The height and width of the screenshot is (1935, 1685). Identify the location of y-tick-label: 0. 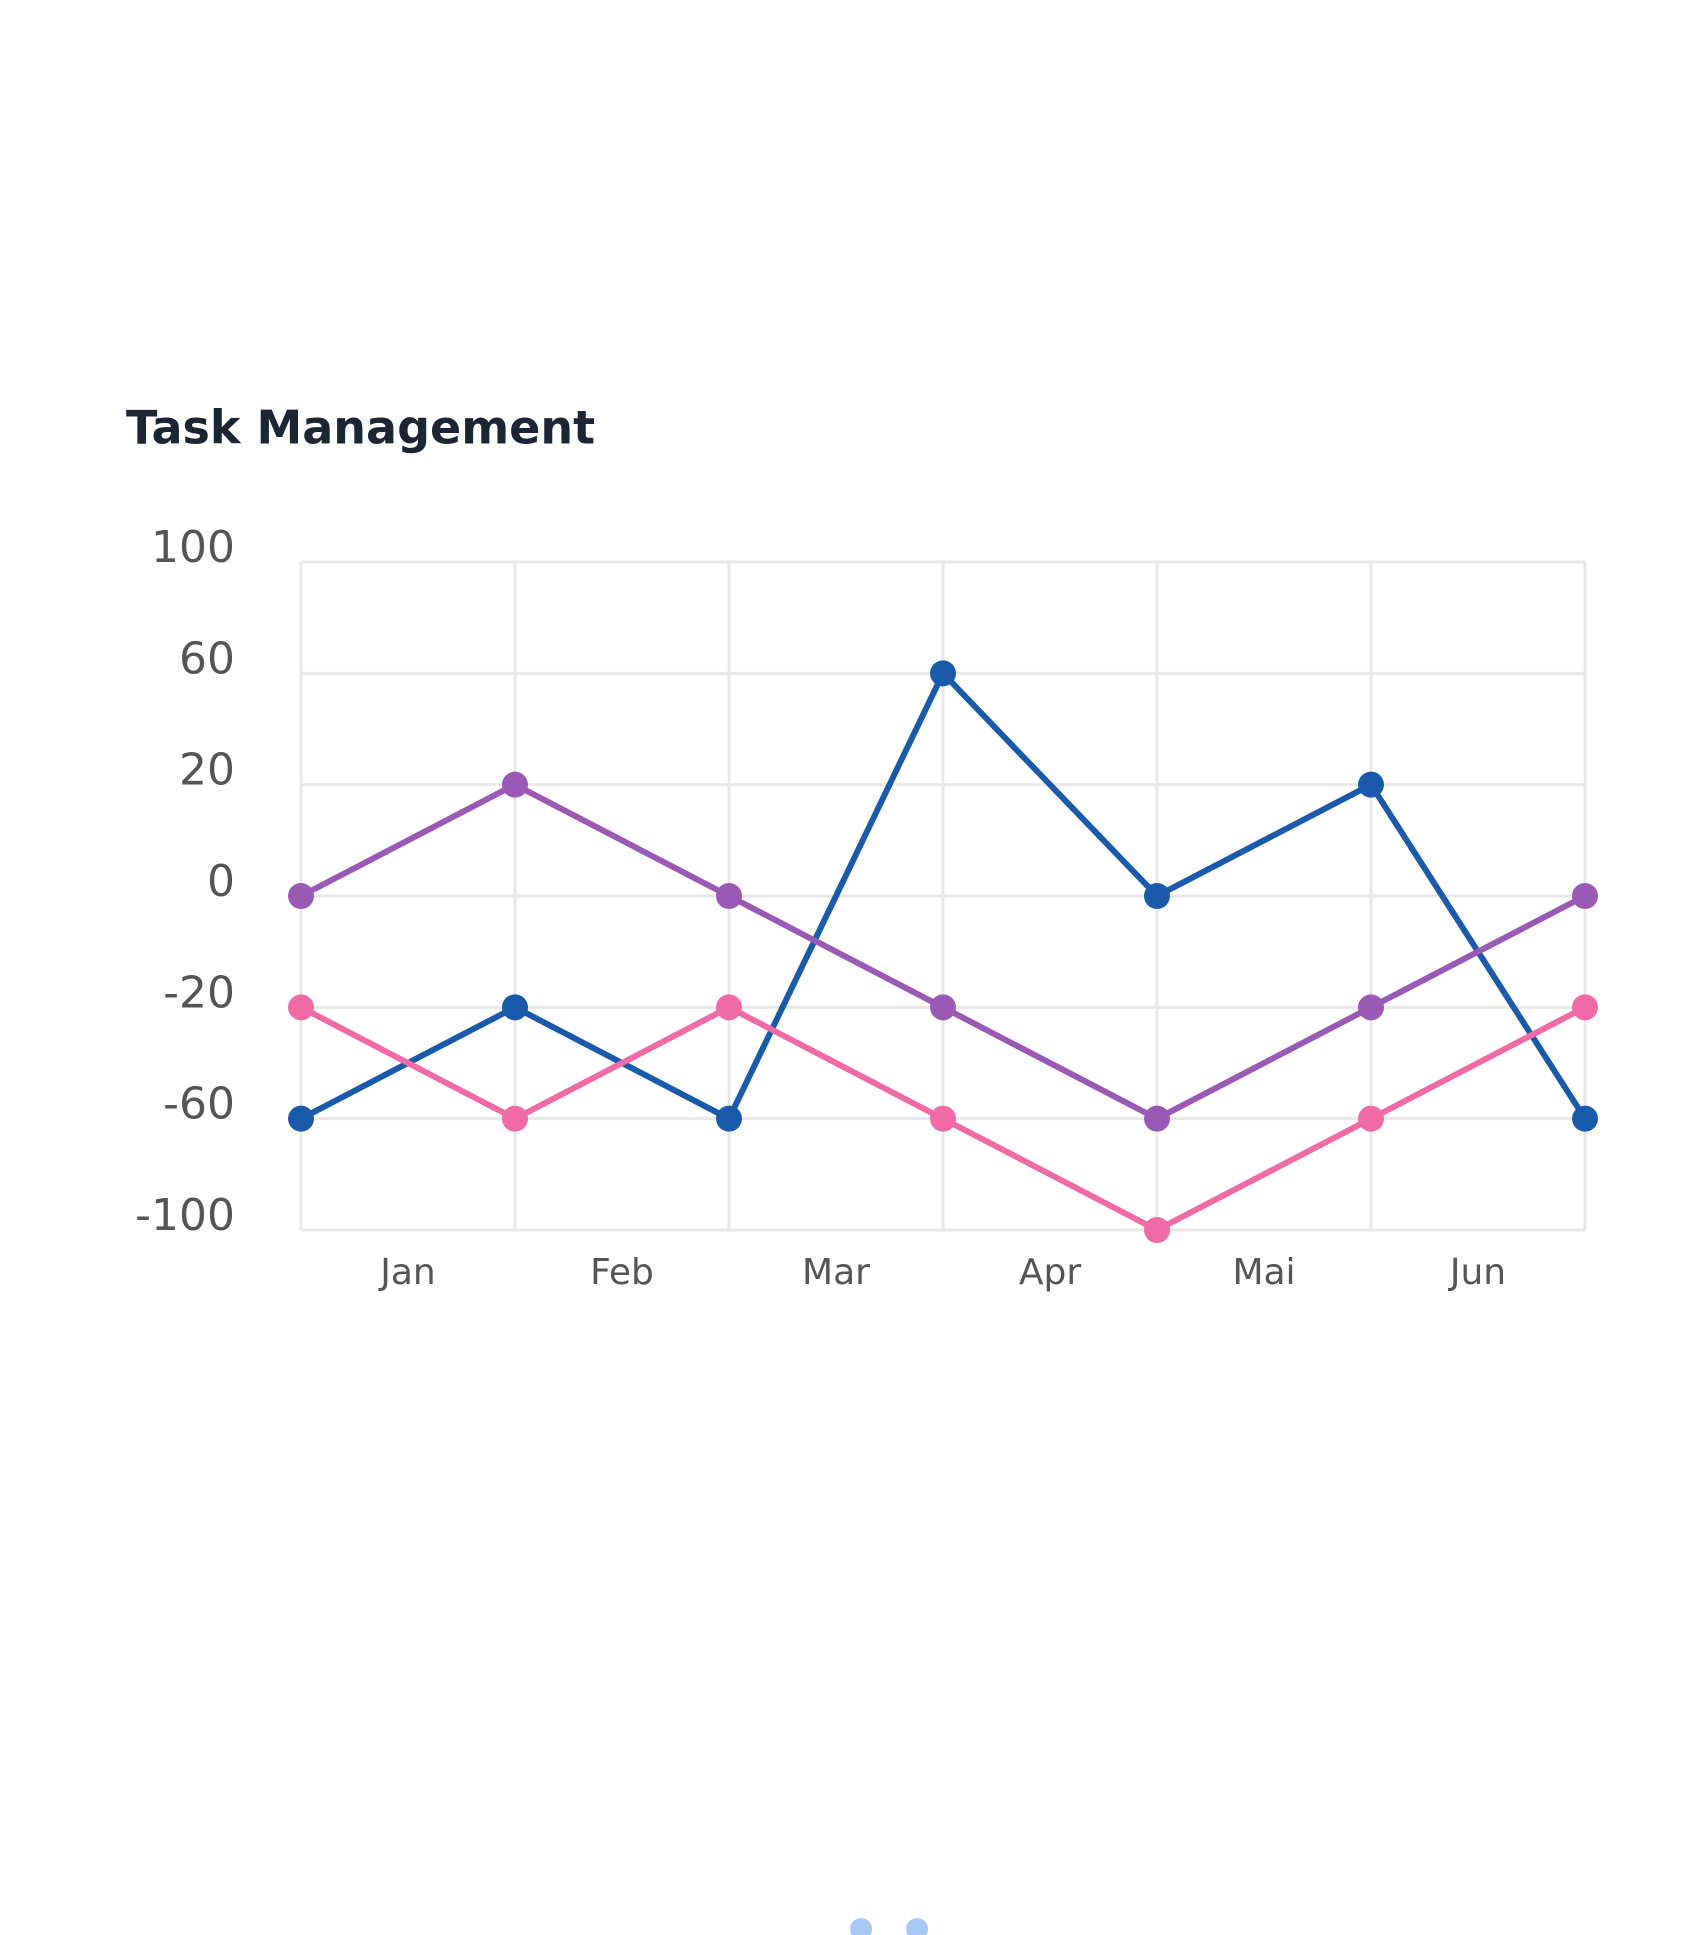
(221, 881).